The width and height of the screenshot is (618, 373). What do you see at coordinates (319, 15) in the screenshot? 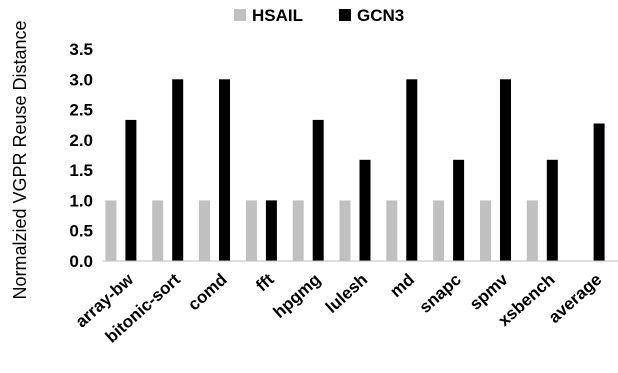
I see `legend: HSAIL GCN3` at bounding box center [319, 15].